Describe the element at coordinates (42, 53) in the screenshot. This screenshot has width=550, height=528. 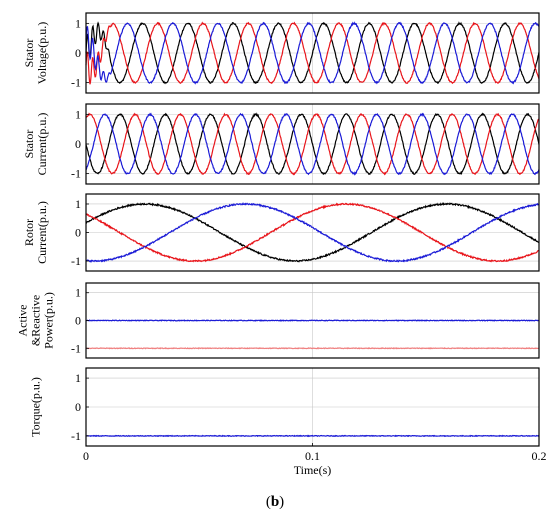
I see `y-axis-label: Voltage(p.u.)` at that location.